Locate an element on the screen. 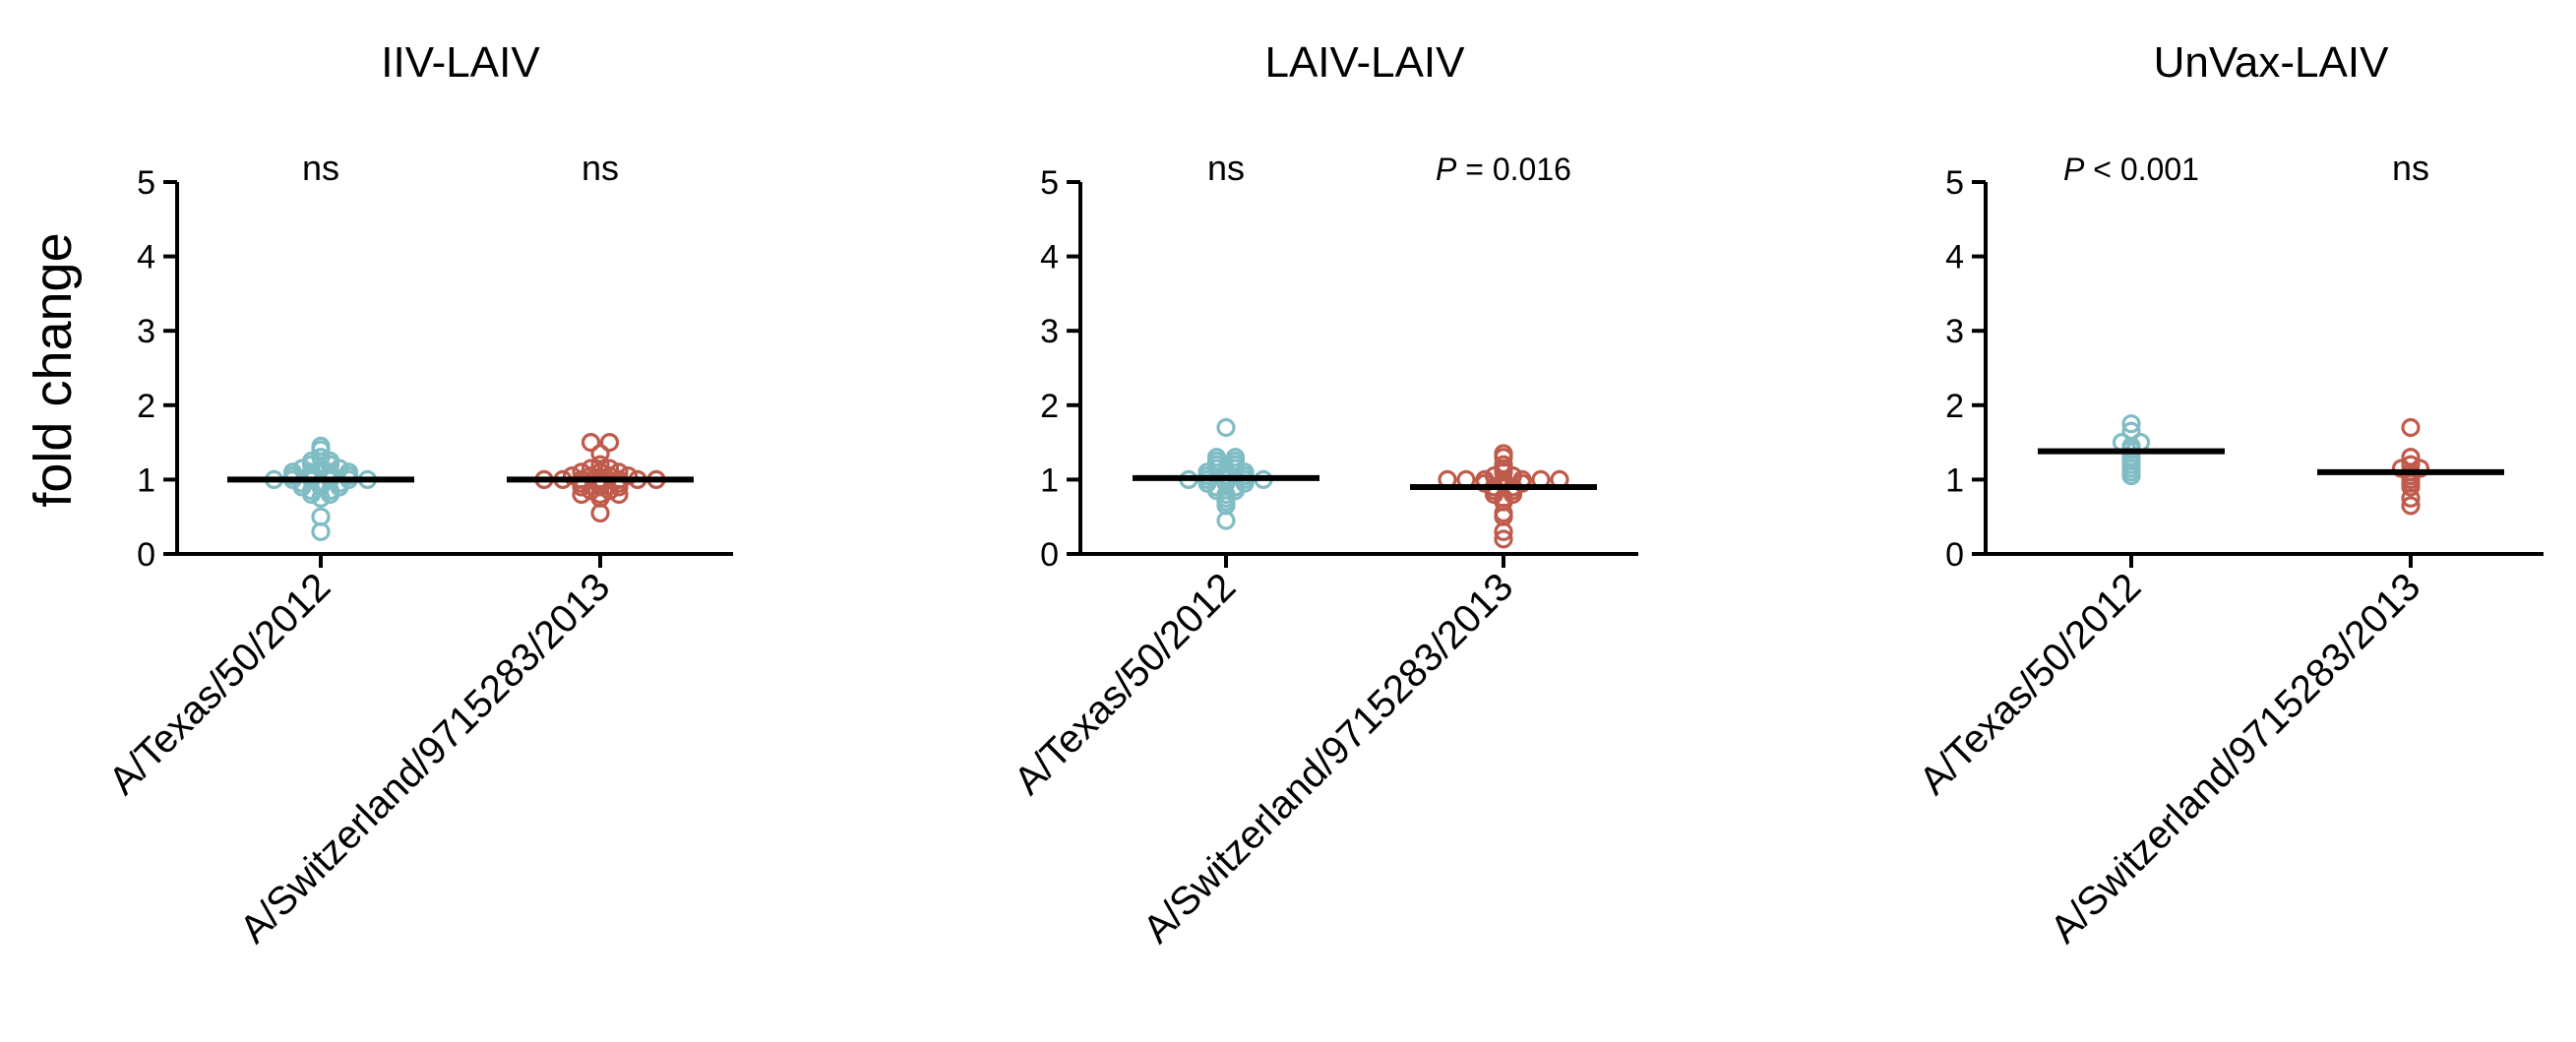 This screenshot has width=2576, height=1042. panel-title: LAIV-LAIV is located at coordinates (1364, 62).